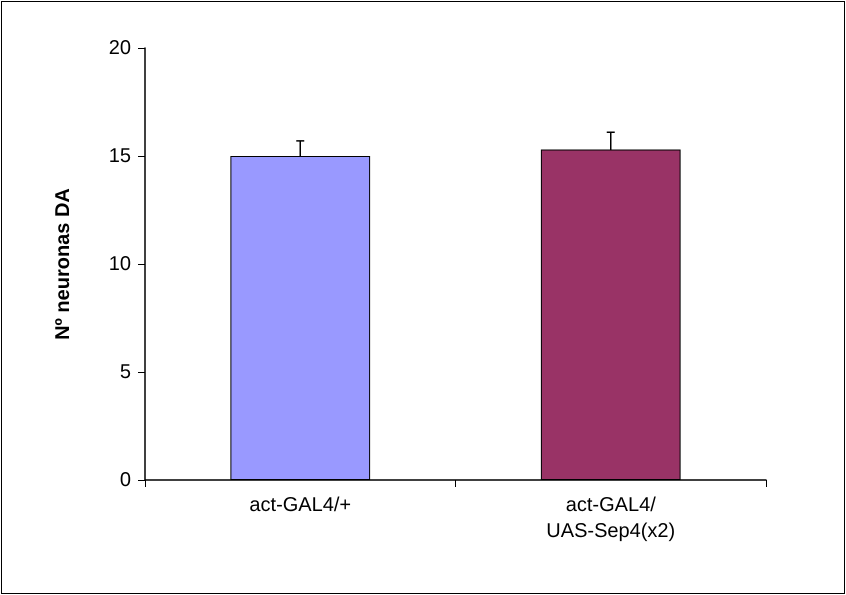 The image size is (846, 595). I want to click on x-tick-label: act-GAL4/+, so click(300, 505).